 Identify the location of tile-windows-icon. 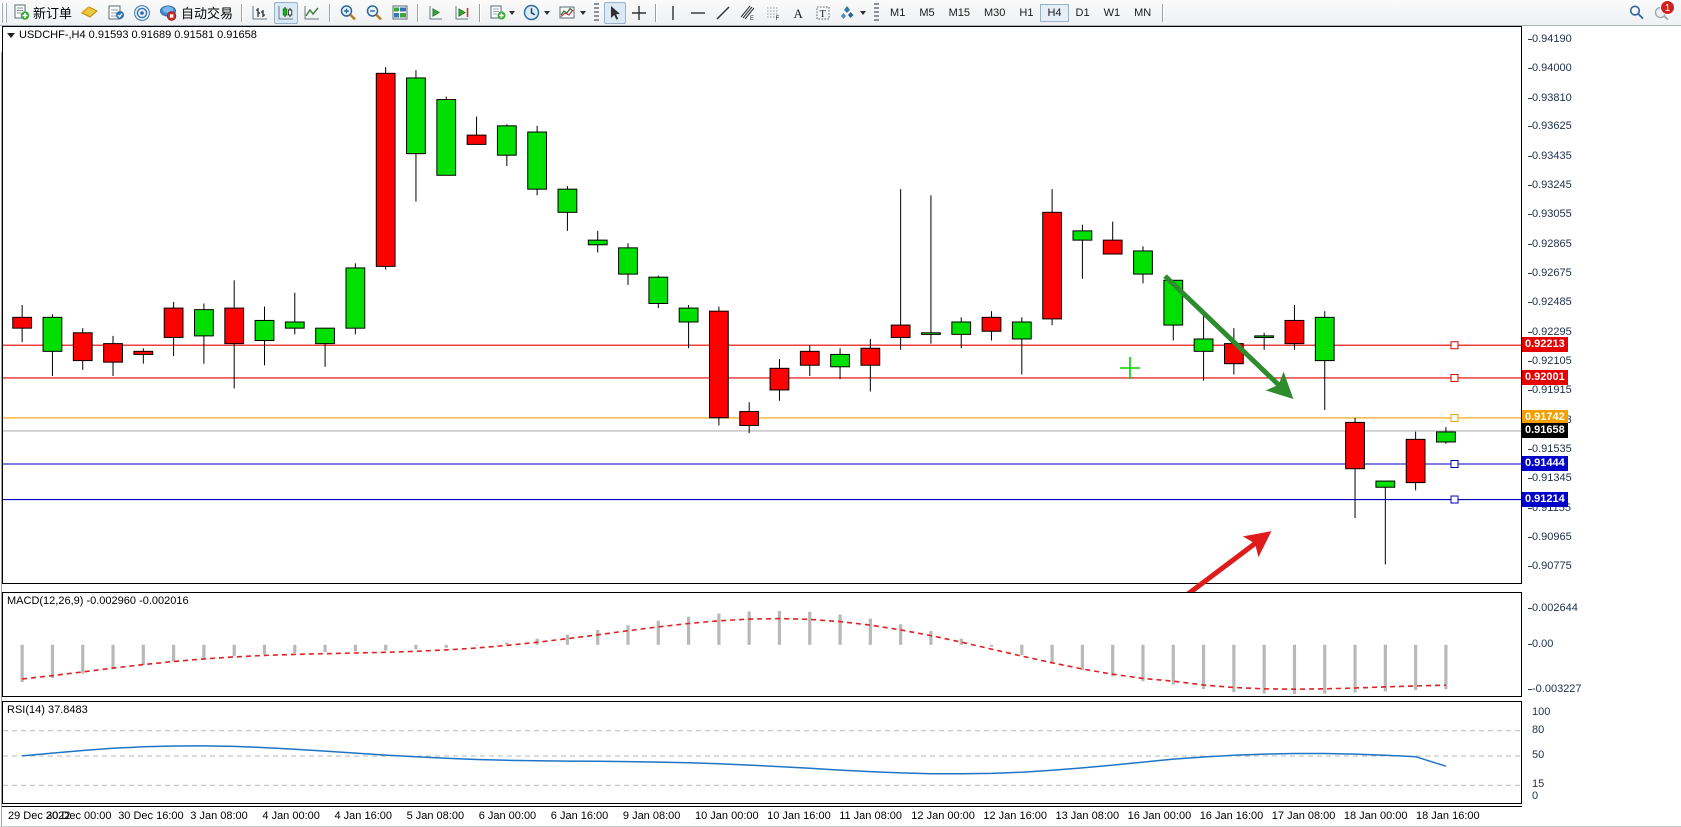
(400, 13).